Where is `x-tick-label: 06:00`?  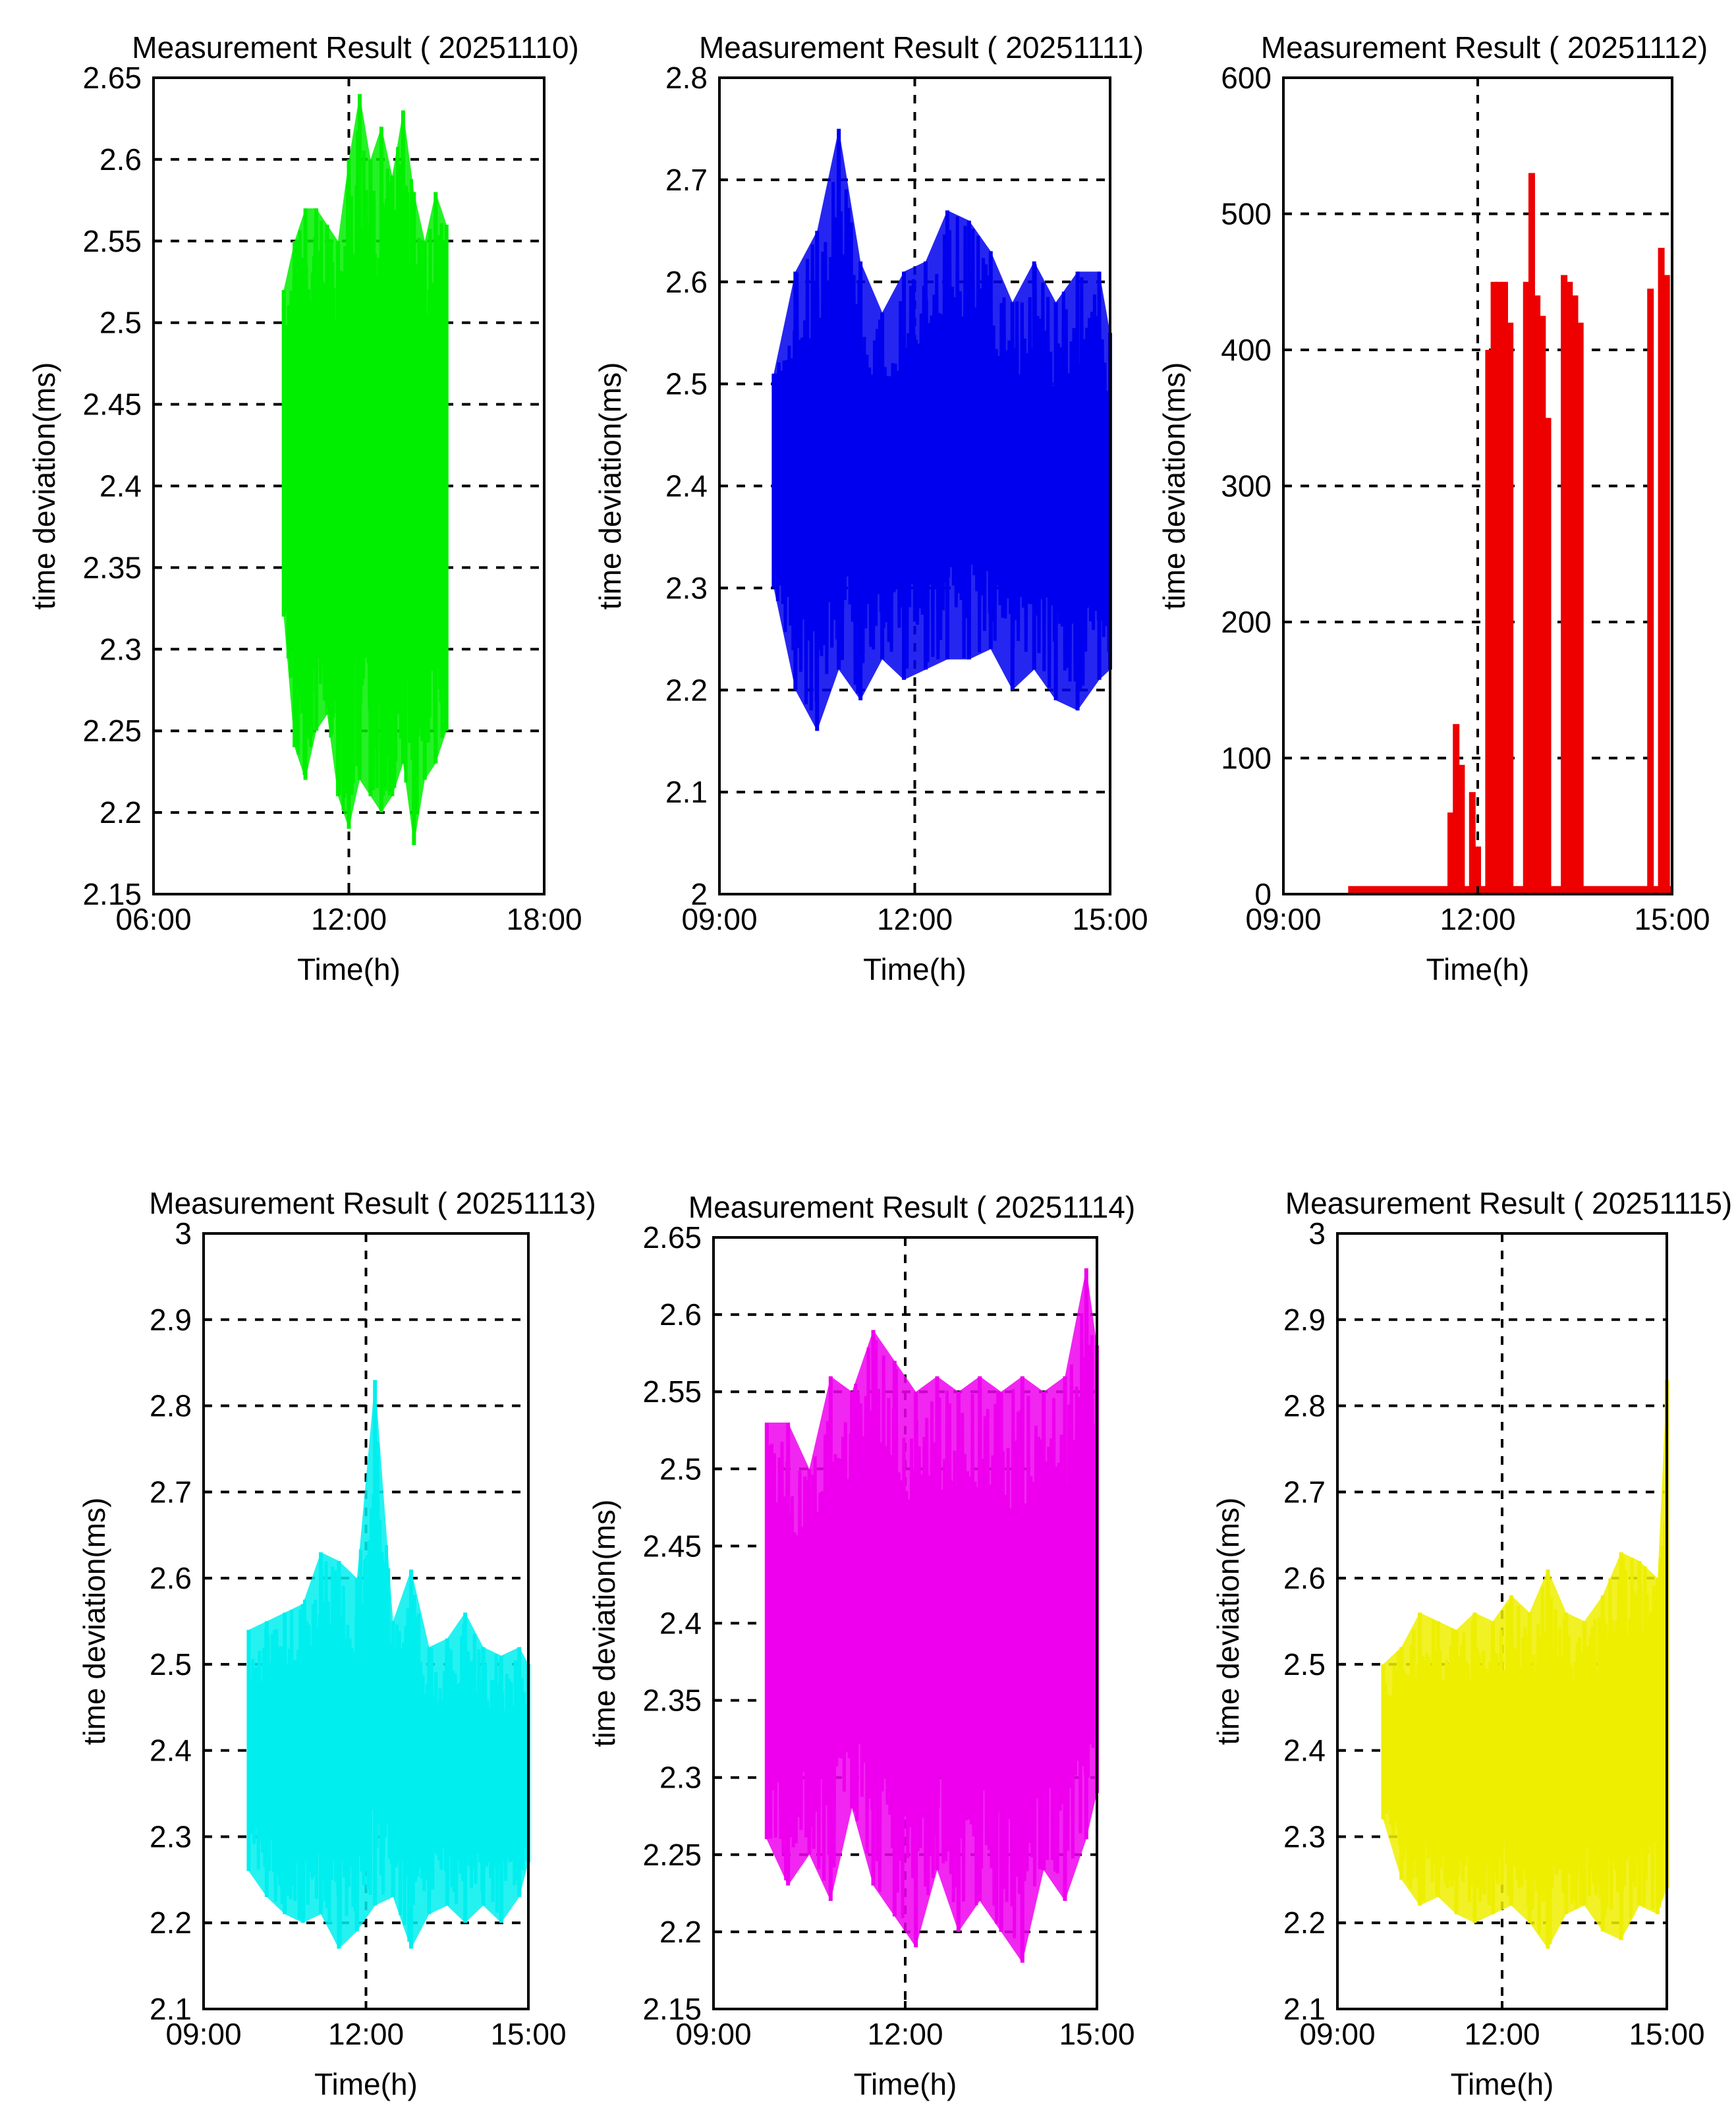 x-tick-label: 06:00 is located at coordinates (153, 919).